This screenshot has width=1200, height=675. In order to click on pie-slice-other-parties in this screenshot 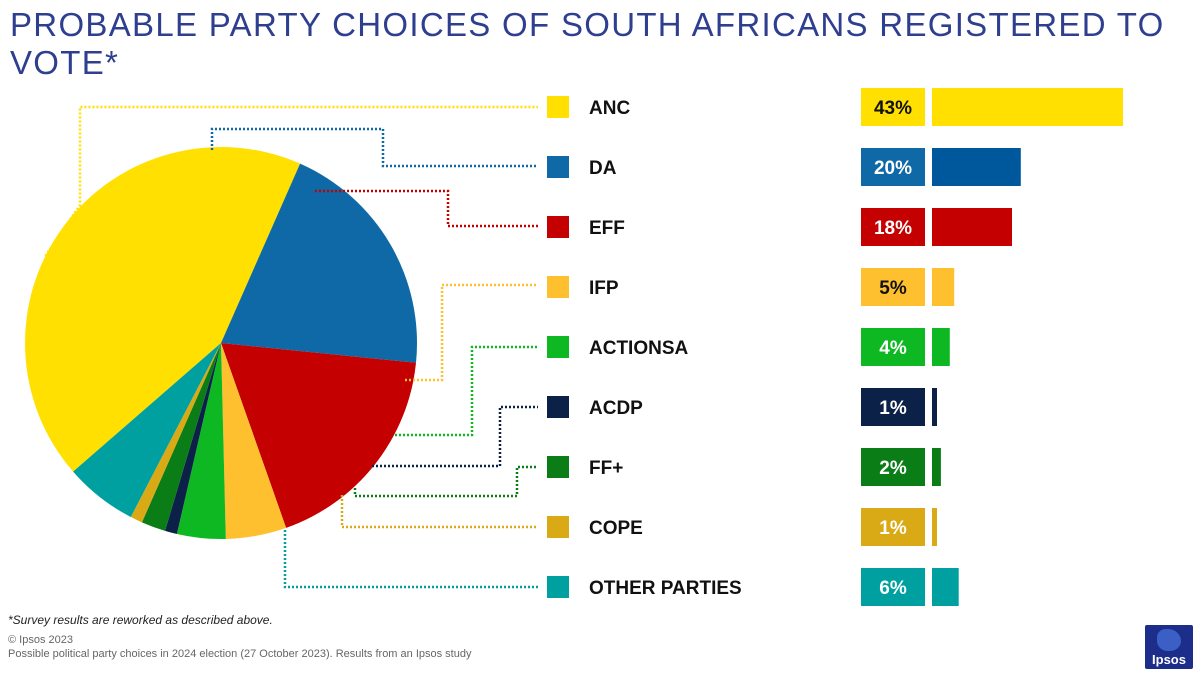, I will do `click(147, 430)`.